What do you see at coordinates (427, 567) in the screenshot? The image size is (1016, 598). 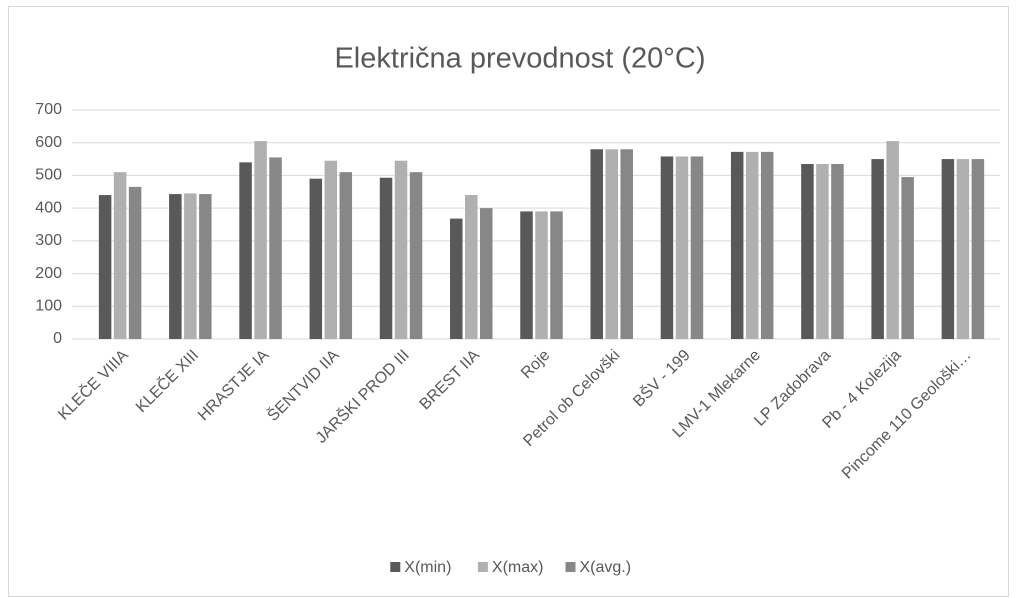 I see `legend-label: X(min)` at bounding box center [427, 567].